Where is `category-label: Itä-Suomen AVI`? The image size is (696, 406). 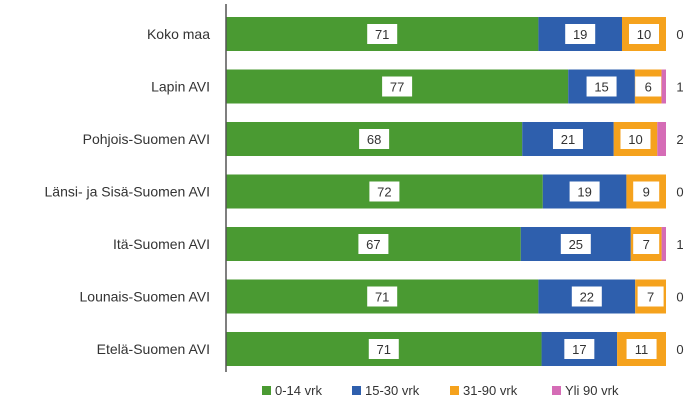 category-label: Itä-Suomen AVI is located at coordinates (161, 244).